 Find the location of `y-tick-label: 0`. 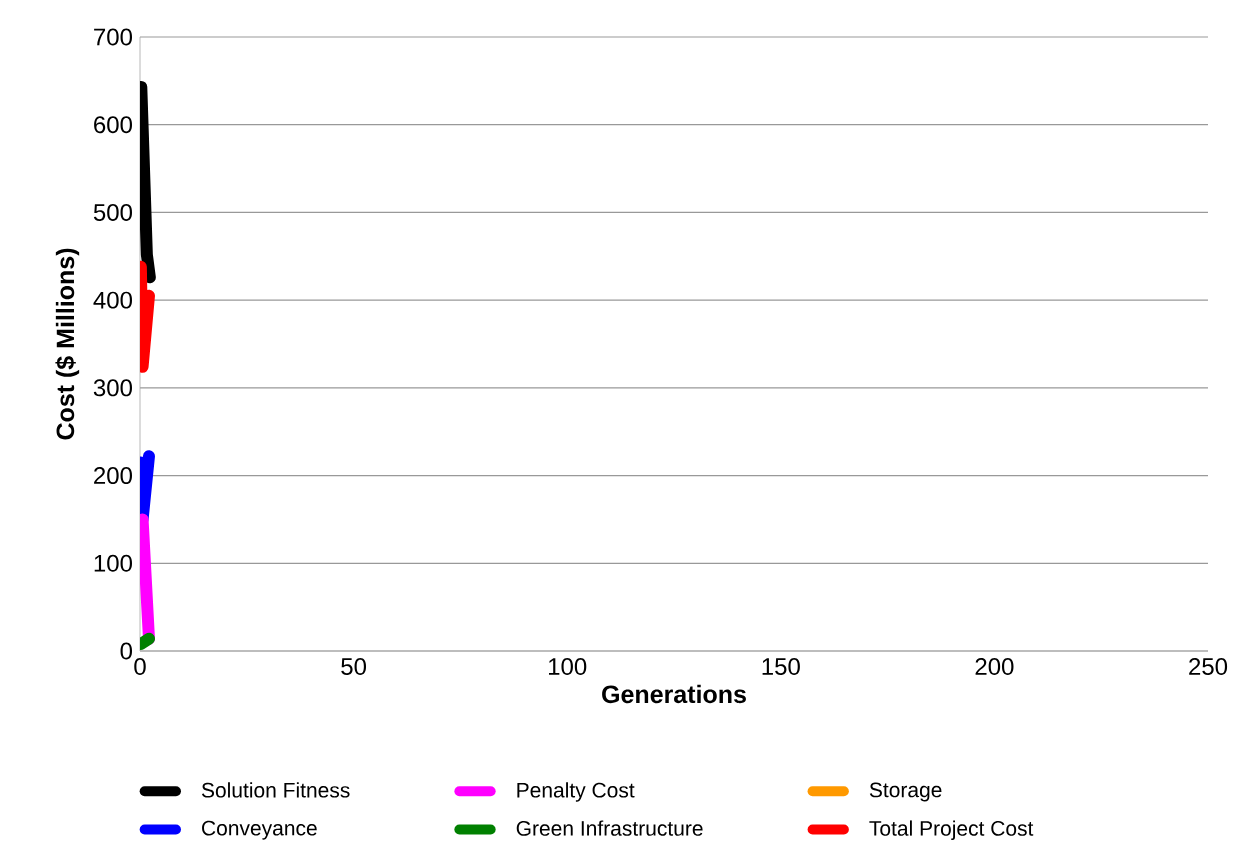

y-tick-label: 0 is located at coordinates (126, 651).